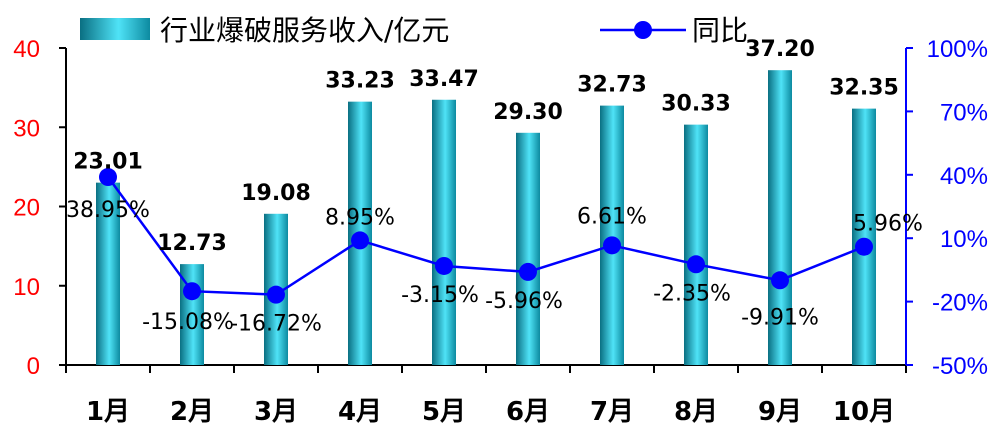 This screenshot has height=446, width=996. What do you see at coordinates (276, 324) in the screenshot?
I see `yoy-value-label: -16.72%` at bounding box center [276, 324].